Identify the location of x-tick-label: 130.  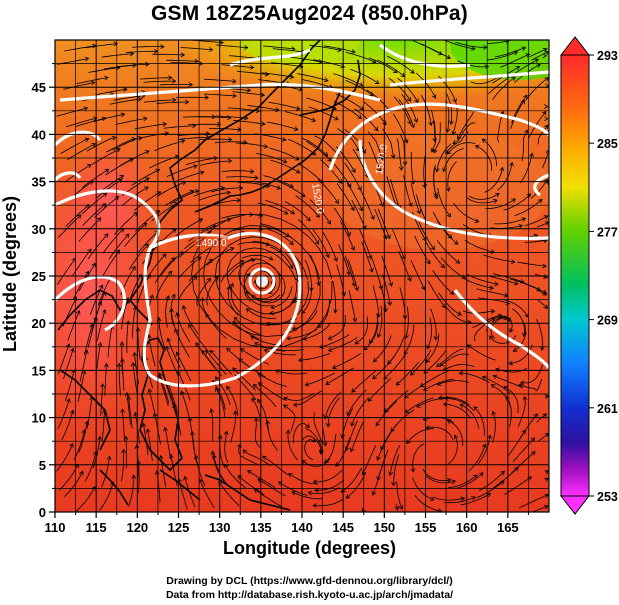
(220, 527).